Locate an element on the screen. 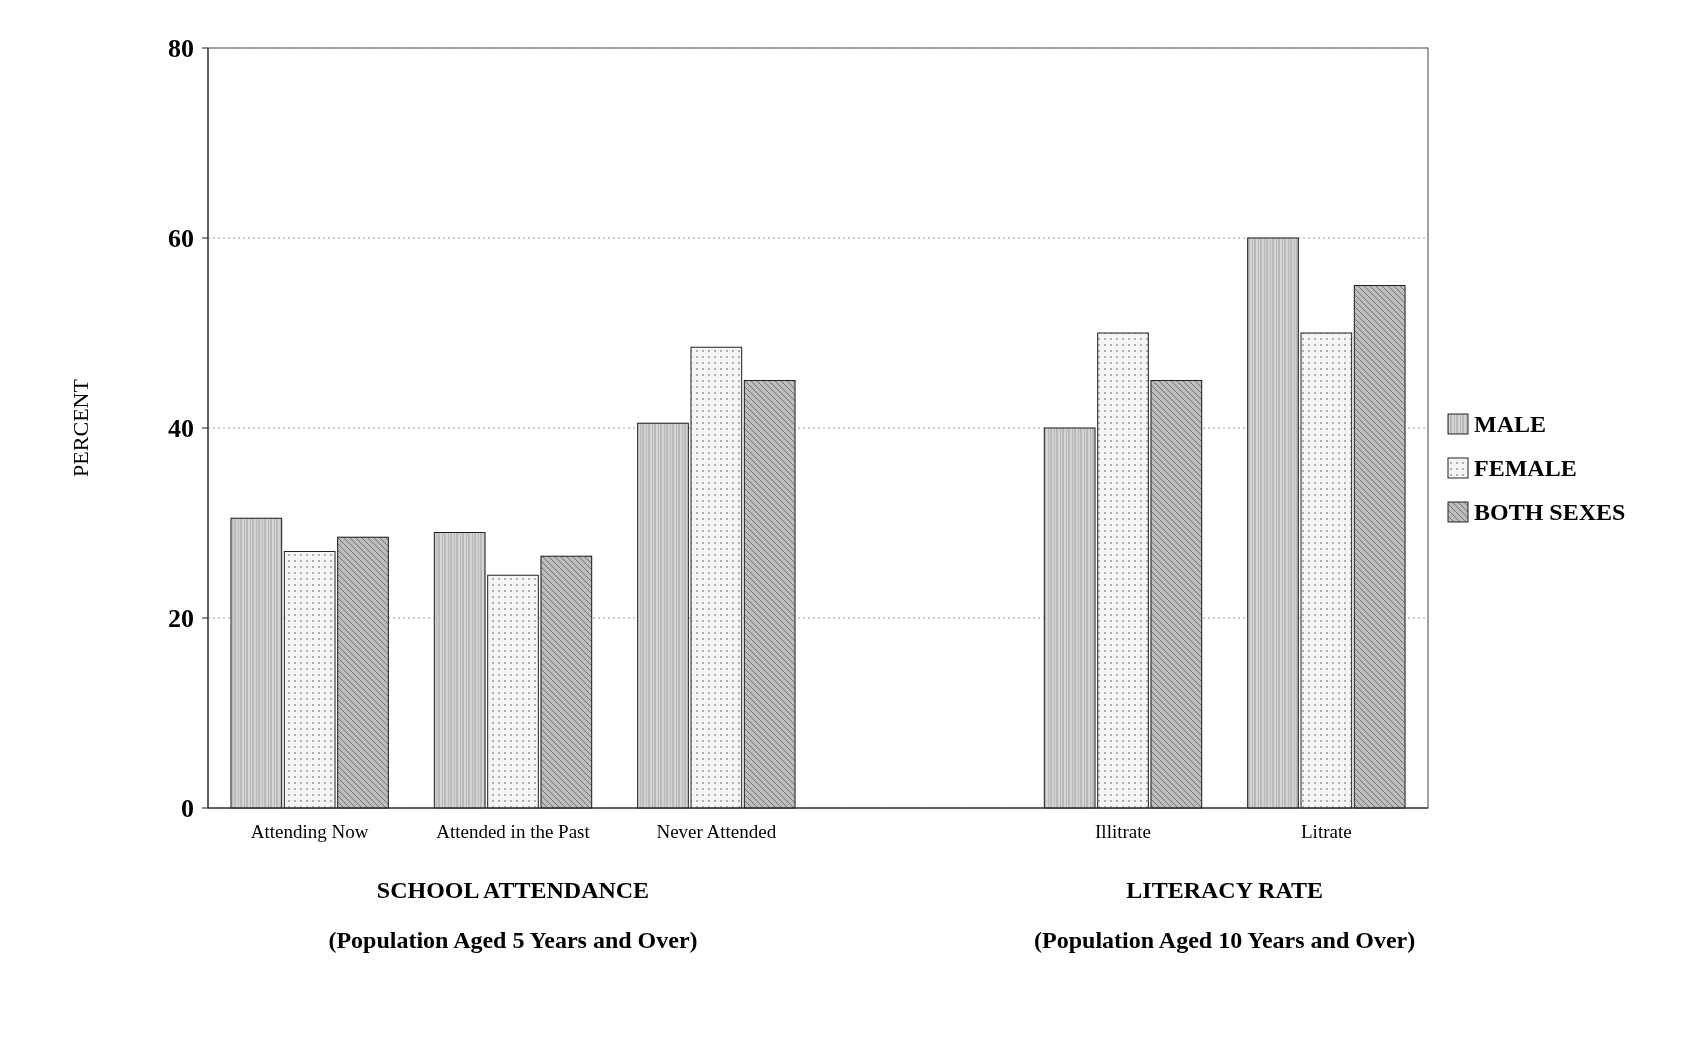  x-tick-label: Illitrate is located at coordinates (1123, 831).